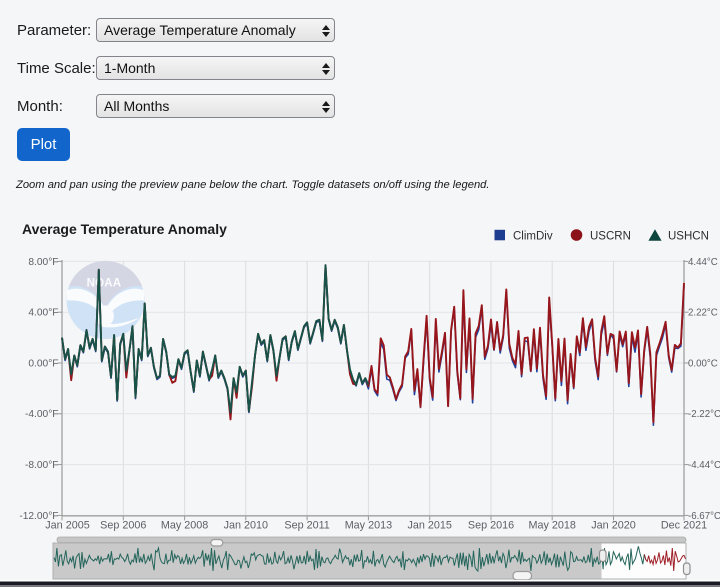 Image resolution: width=720 pixels, height=587 pixels. Describe the element at coordinates (688, 236) in the screenshot. I see `svg-text: USHCN` at that location.